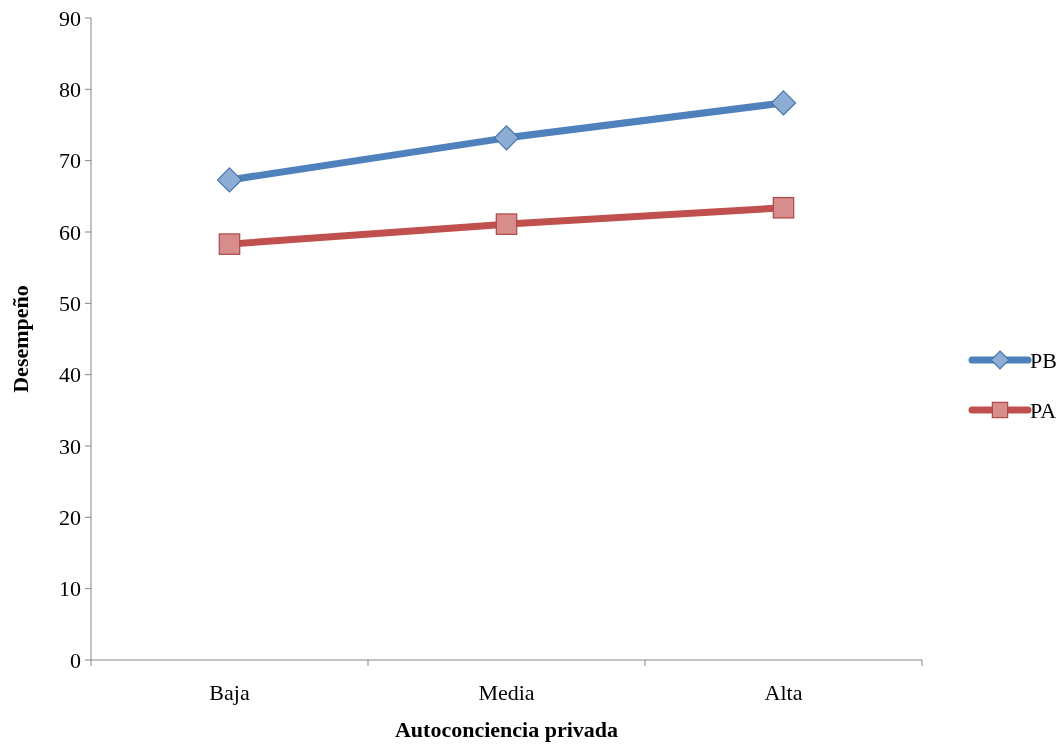 Image resolution: width=1064 pixels, height=747 pixels. Describe the element at coordinates (75, 660) in the screenshot. I see `y-tick-label: 0` at that location.